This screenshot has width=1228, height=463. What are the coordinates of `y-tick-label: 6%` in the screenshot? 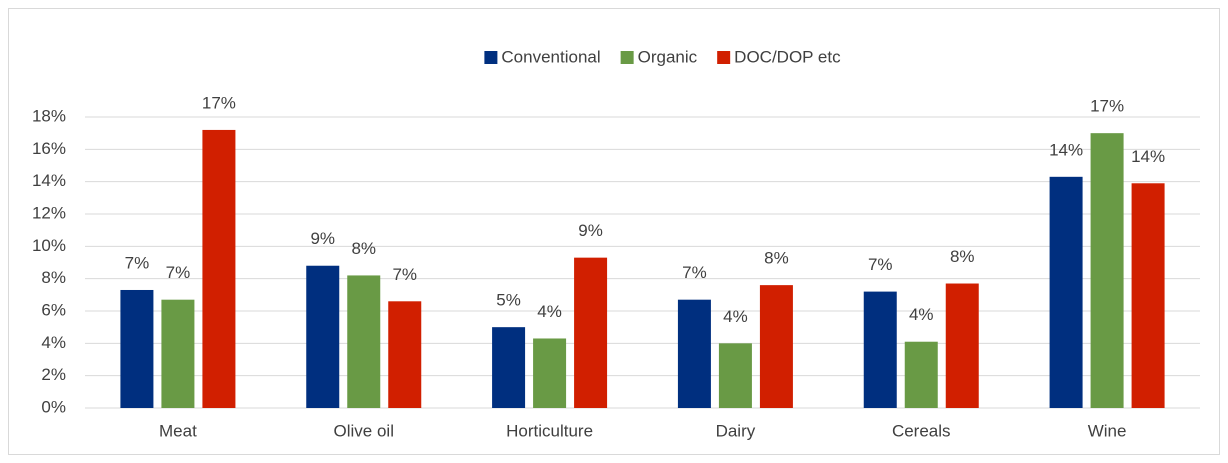 It's located at (53, 309).